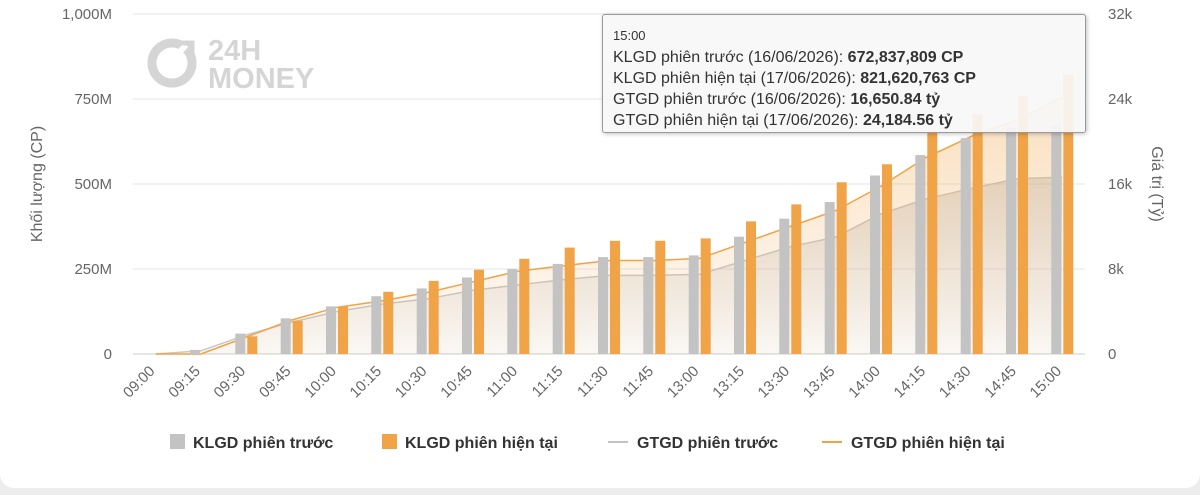 Image resolution: width=1200 pixels, height=495 pixels. What do you see at coordinates (729, 99) in the screenshot?
I see `tooltip-label: GTGD phiên trước (16/06/2026):` at bounding box center [729, 99].